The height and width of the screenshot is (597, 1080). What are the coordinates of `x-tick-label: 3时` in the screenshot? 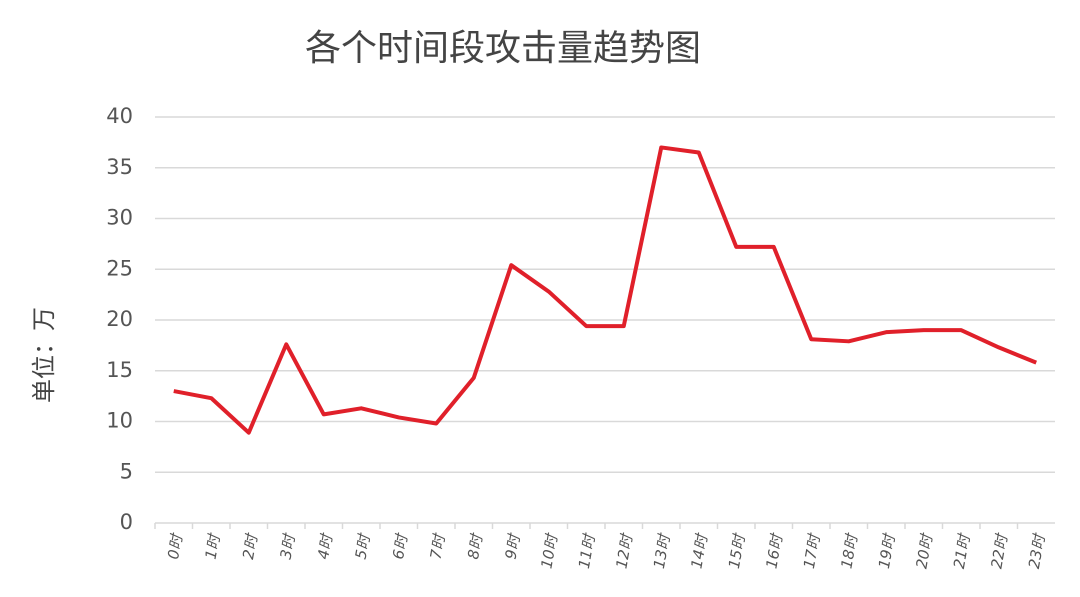 It's located at (288, 545).